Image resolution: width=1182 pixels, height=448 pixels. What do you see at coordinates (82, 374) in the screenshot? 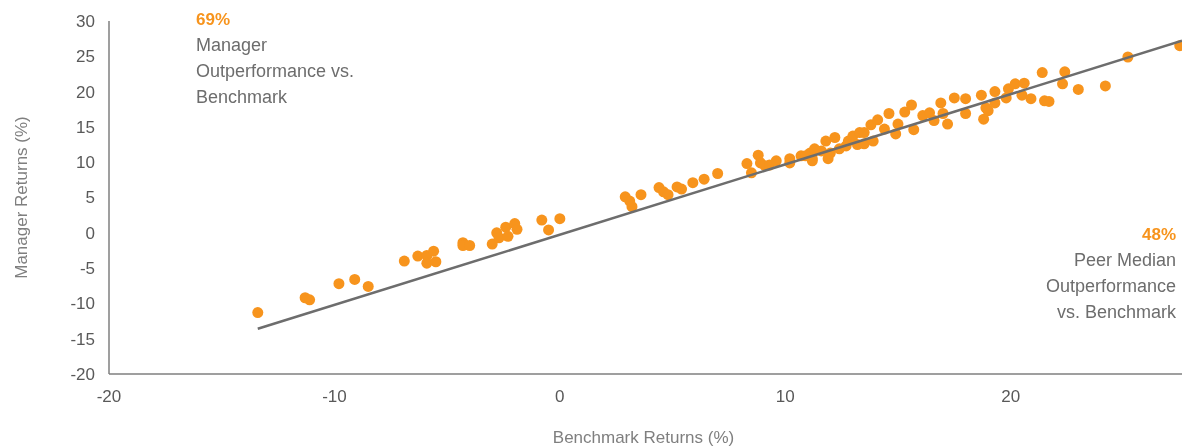
I see `y-tick-label: -20` at bounding box center [82, 374].